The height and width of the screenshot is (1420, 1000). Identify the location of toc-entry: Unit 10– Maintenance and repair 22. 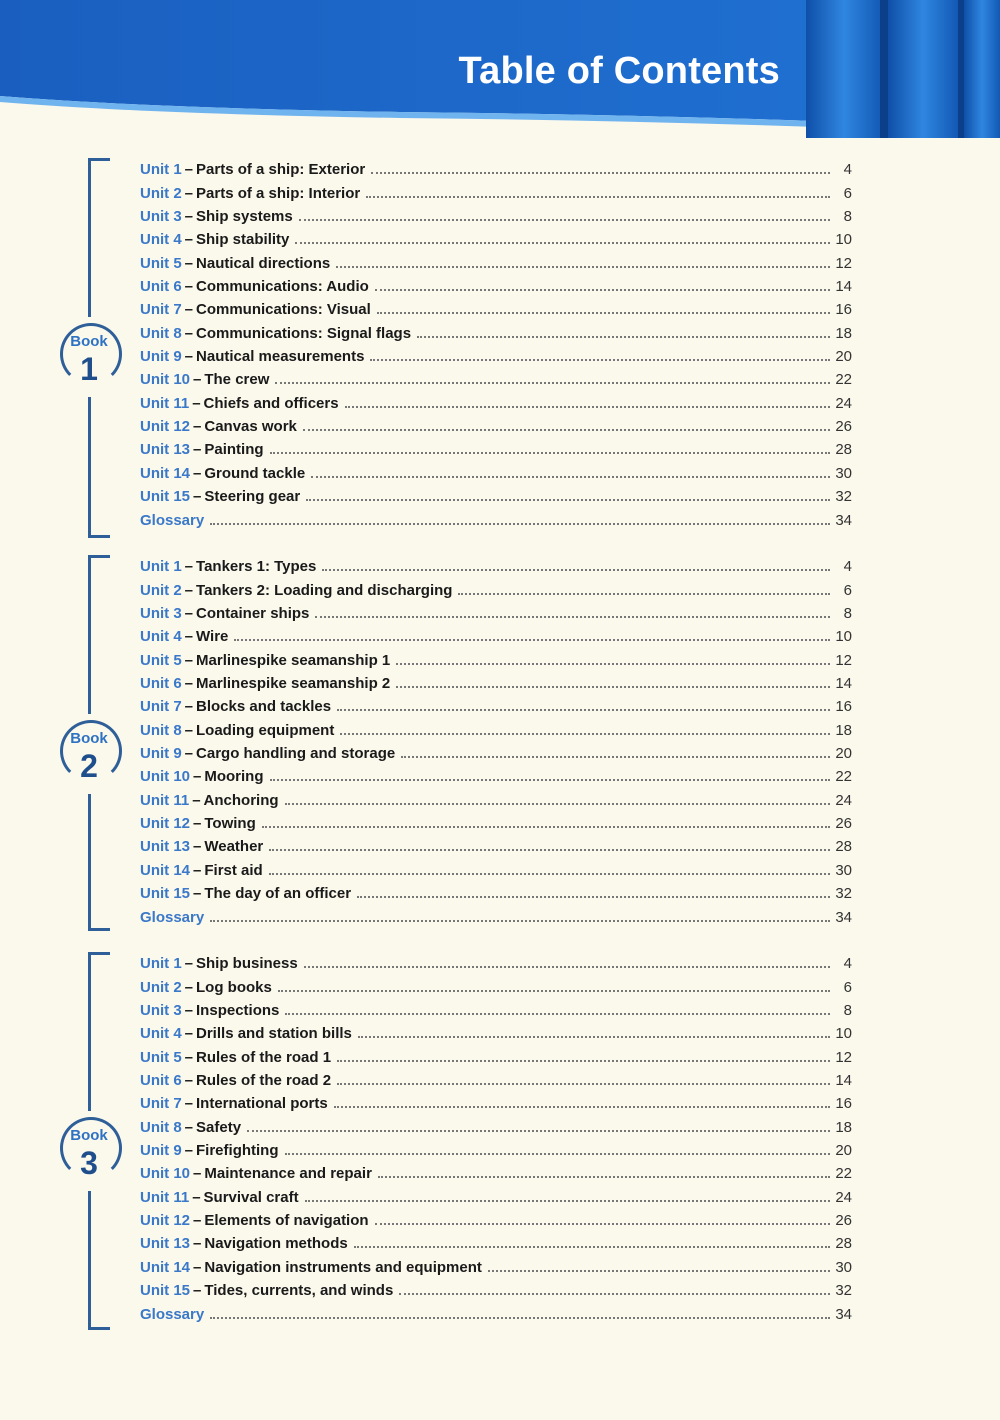
(496, 1170).